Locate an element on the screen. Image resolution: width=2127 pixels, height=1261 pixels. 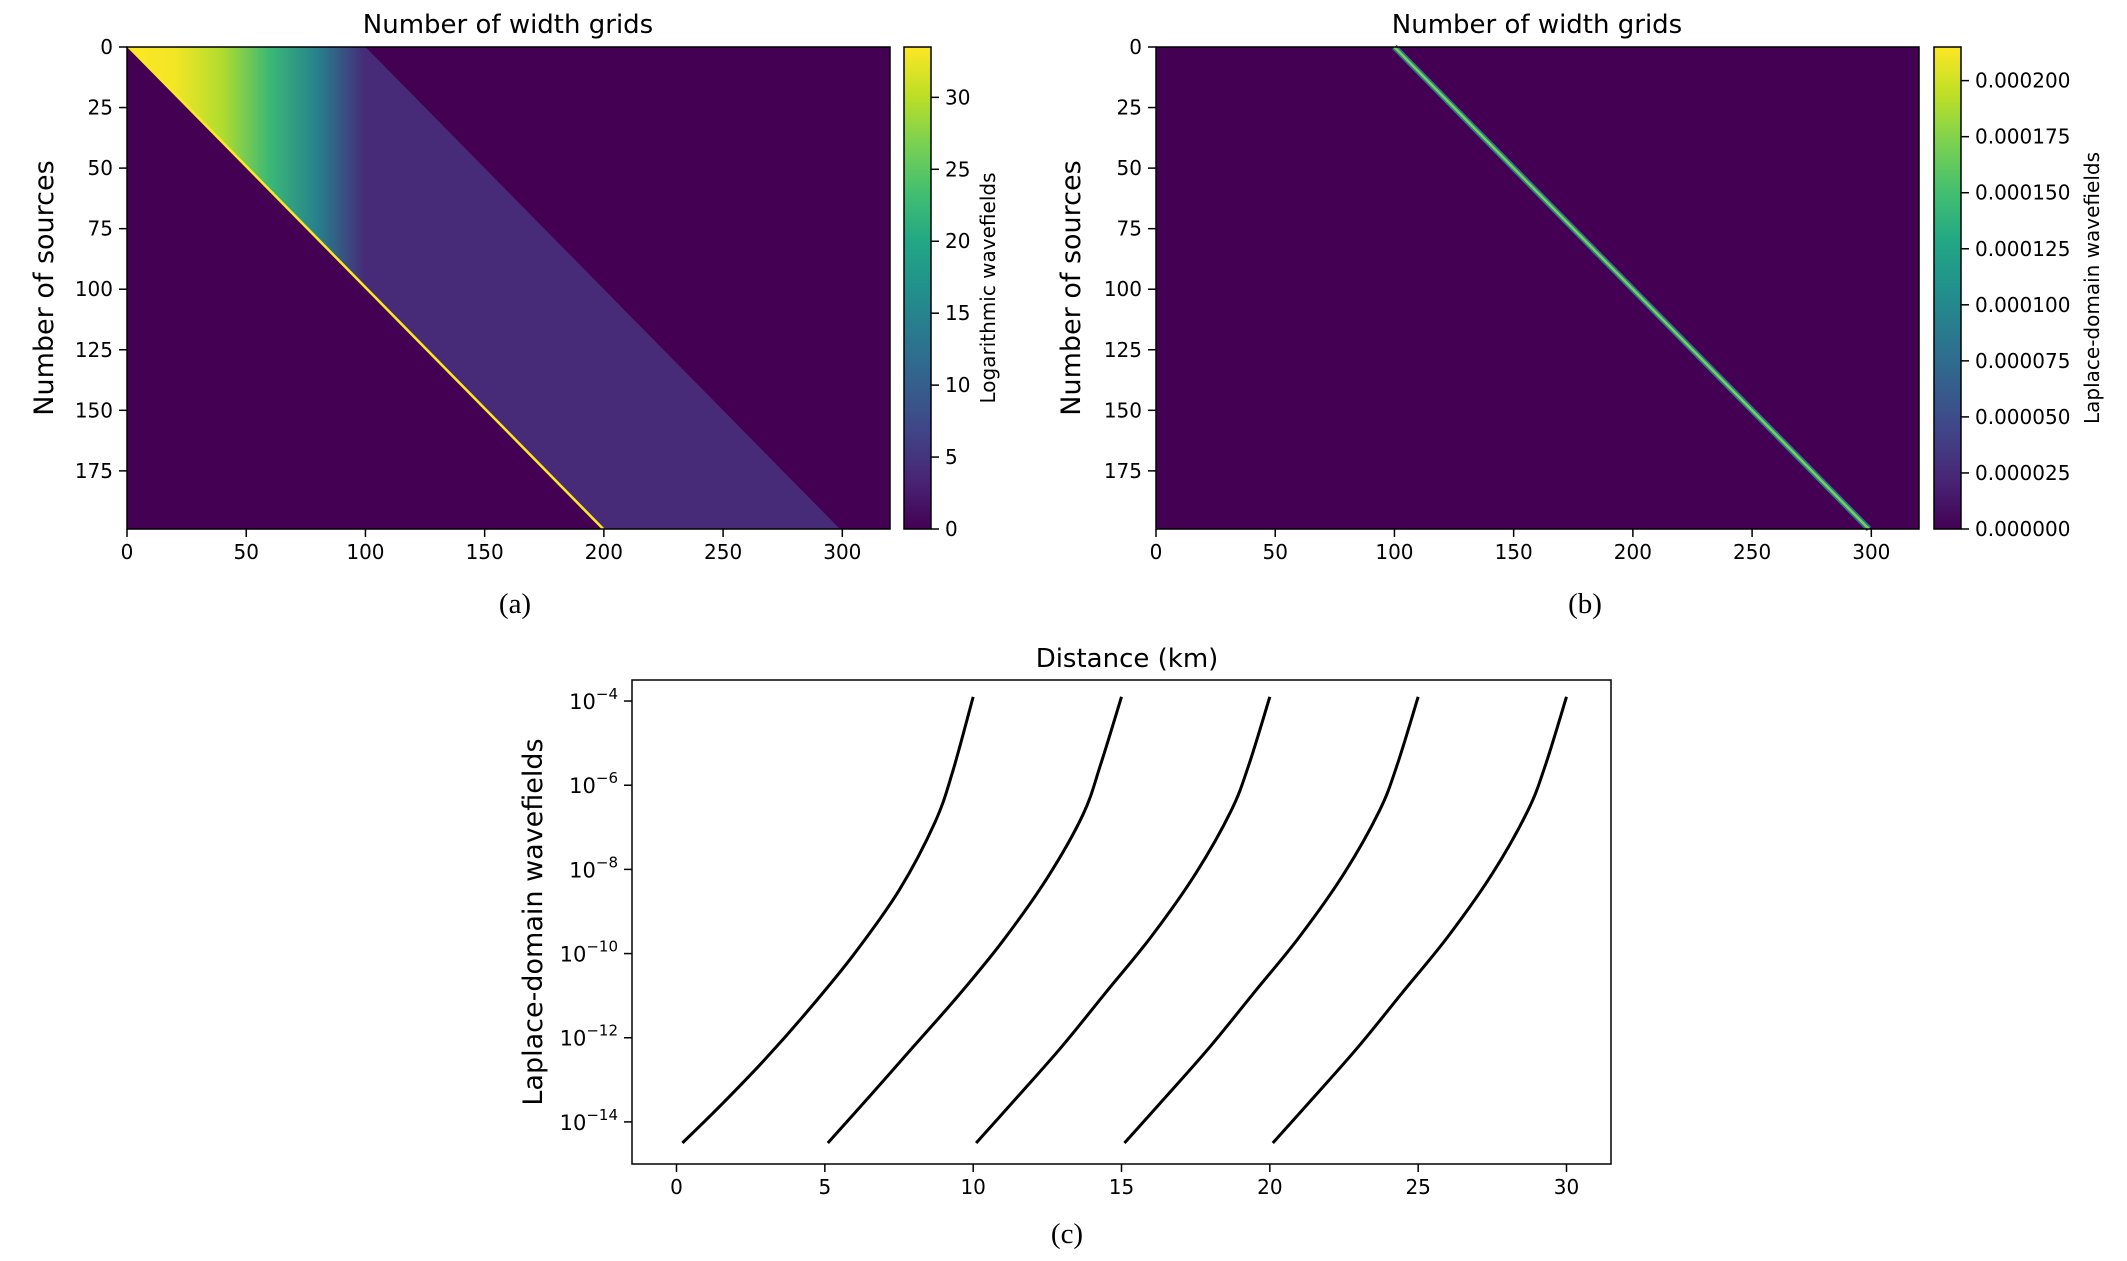
panel-b-colorbar-tick-label-7: 0.000175 is located at coordinates (2022, 137).